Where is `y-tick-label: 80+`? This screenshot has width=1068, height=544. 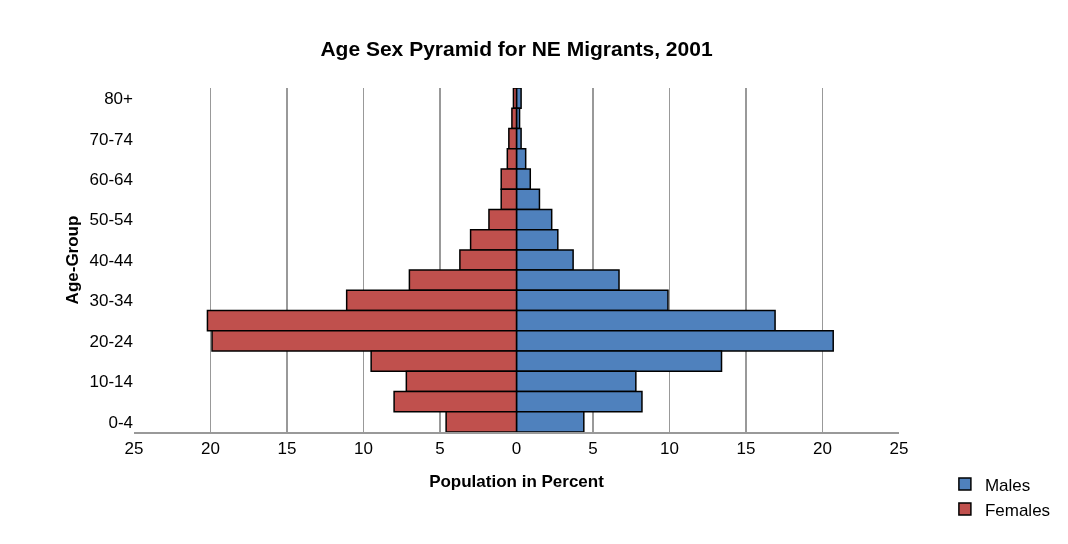
y-tick-label: 80+ is located at coordinates (119, 99).